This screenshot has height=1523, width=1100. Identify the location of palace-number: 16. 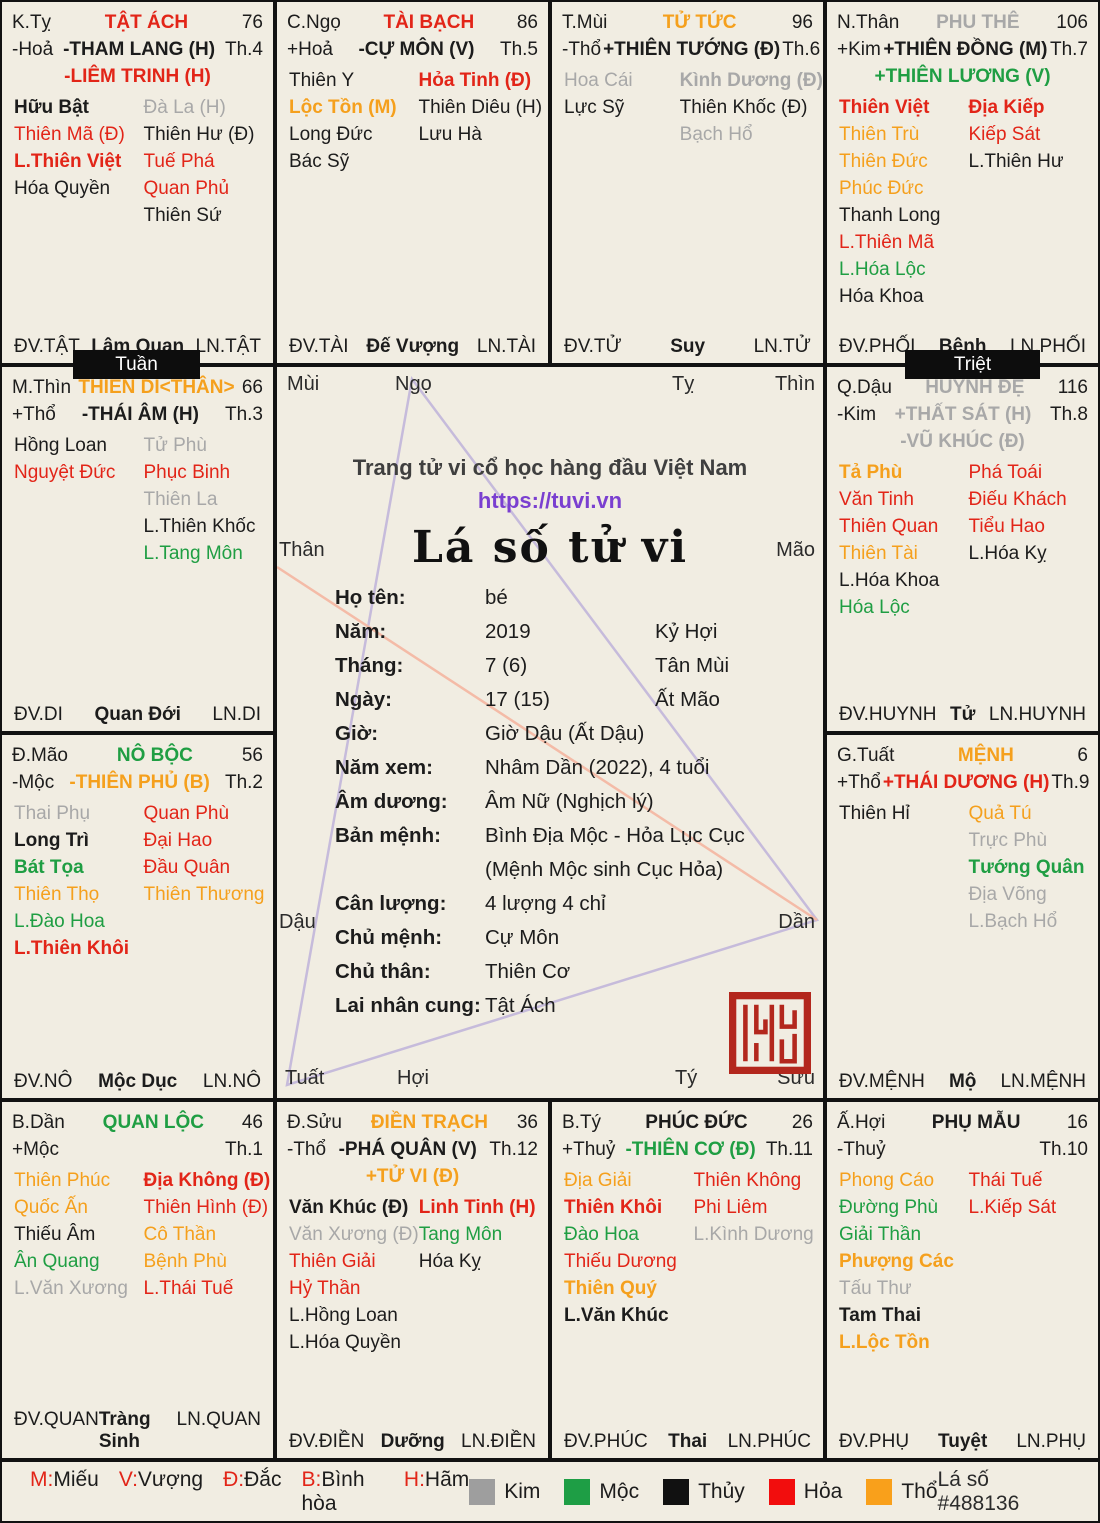
(1077, 1122).